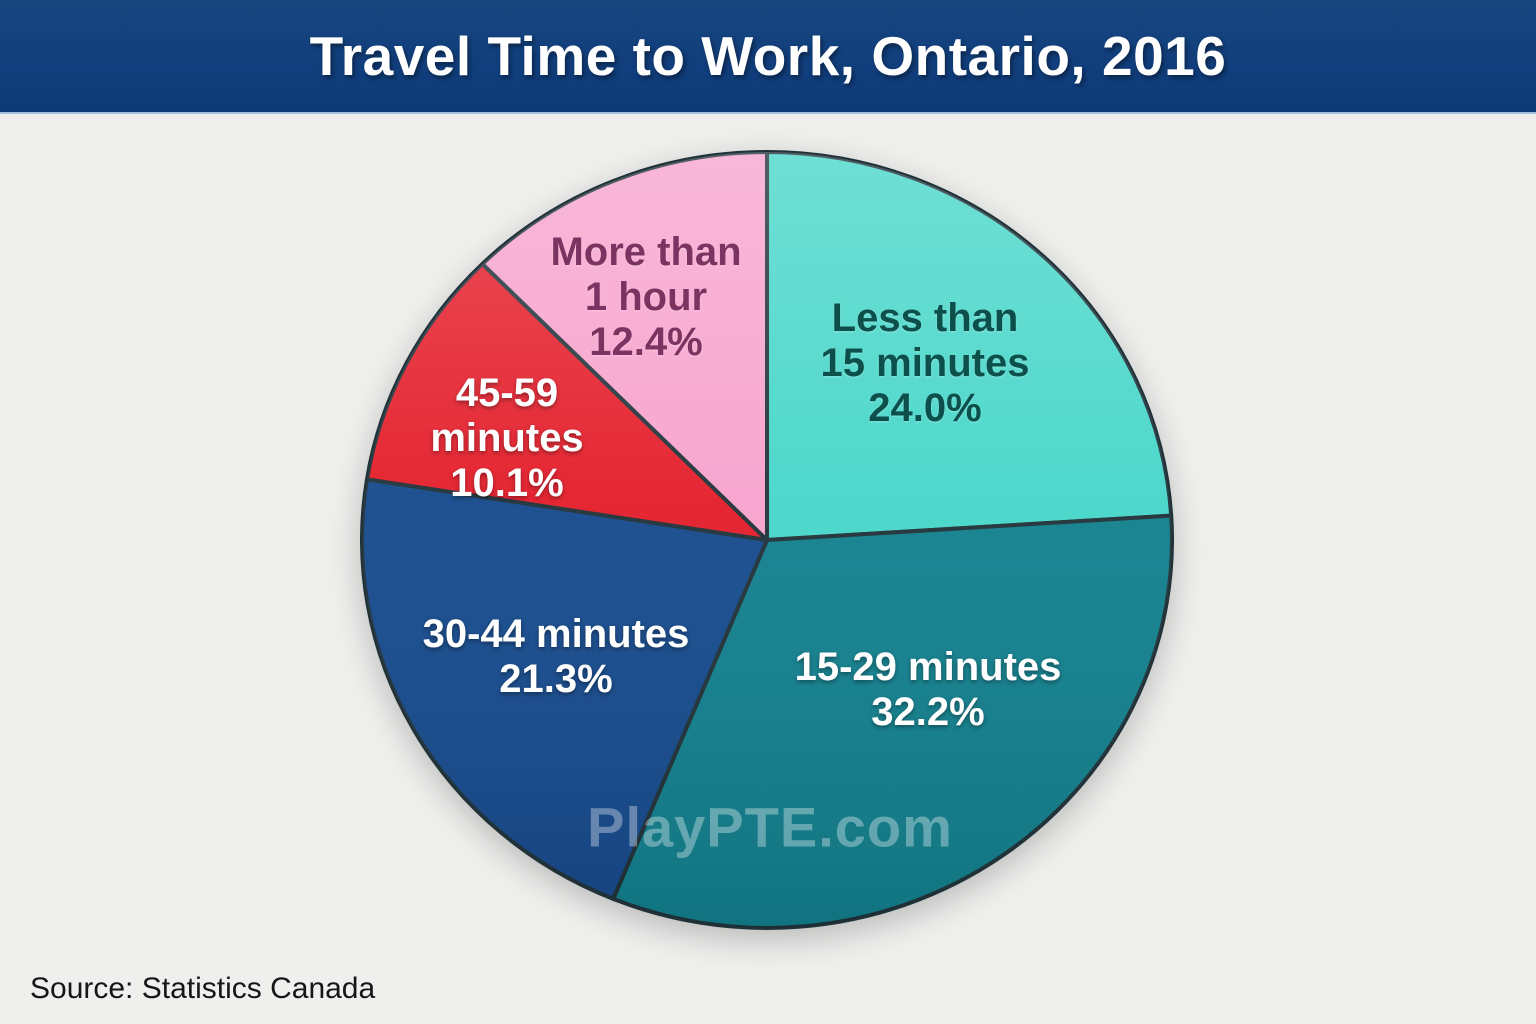  I want to click on chart-title: Travel Time to Work, Ontario, 2016, so click(768, 56).